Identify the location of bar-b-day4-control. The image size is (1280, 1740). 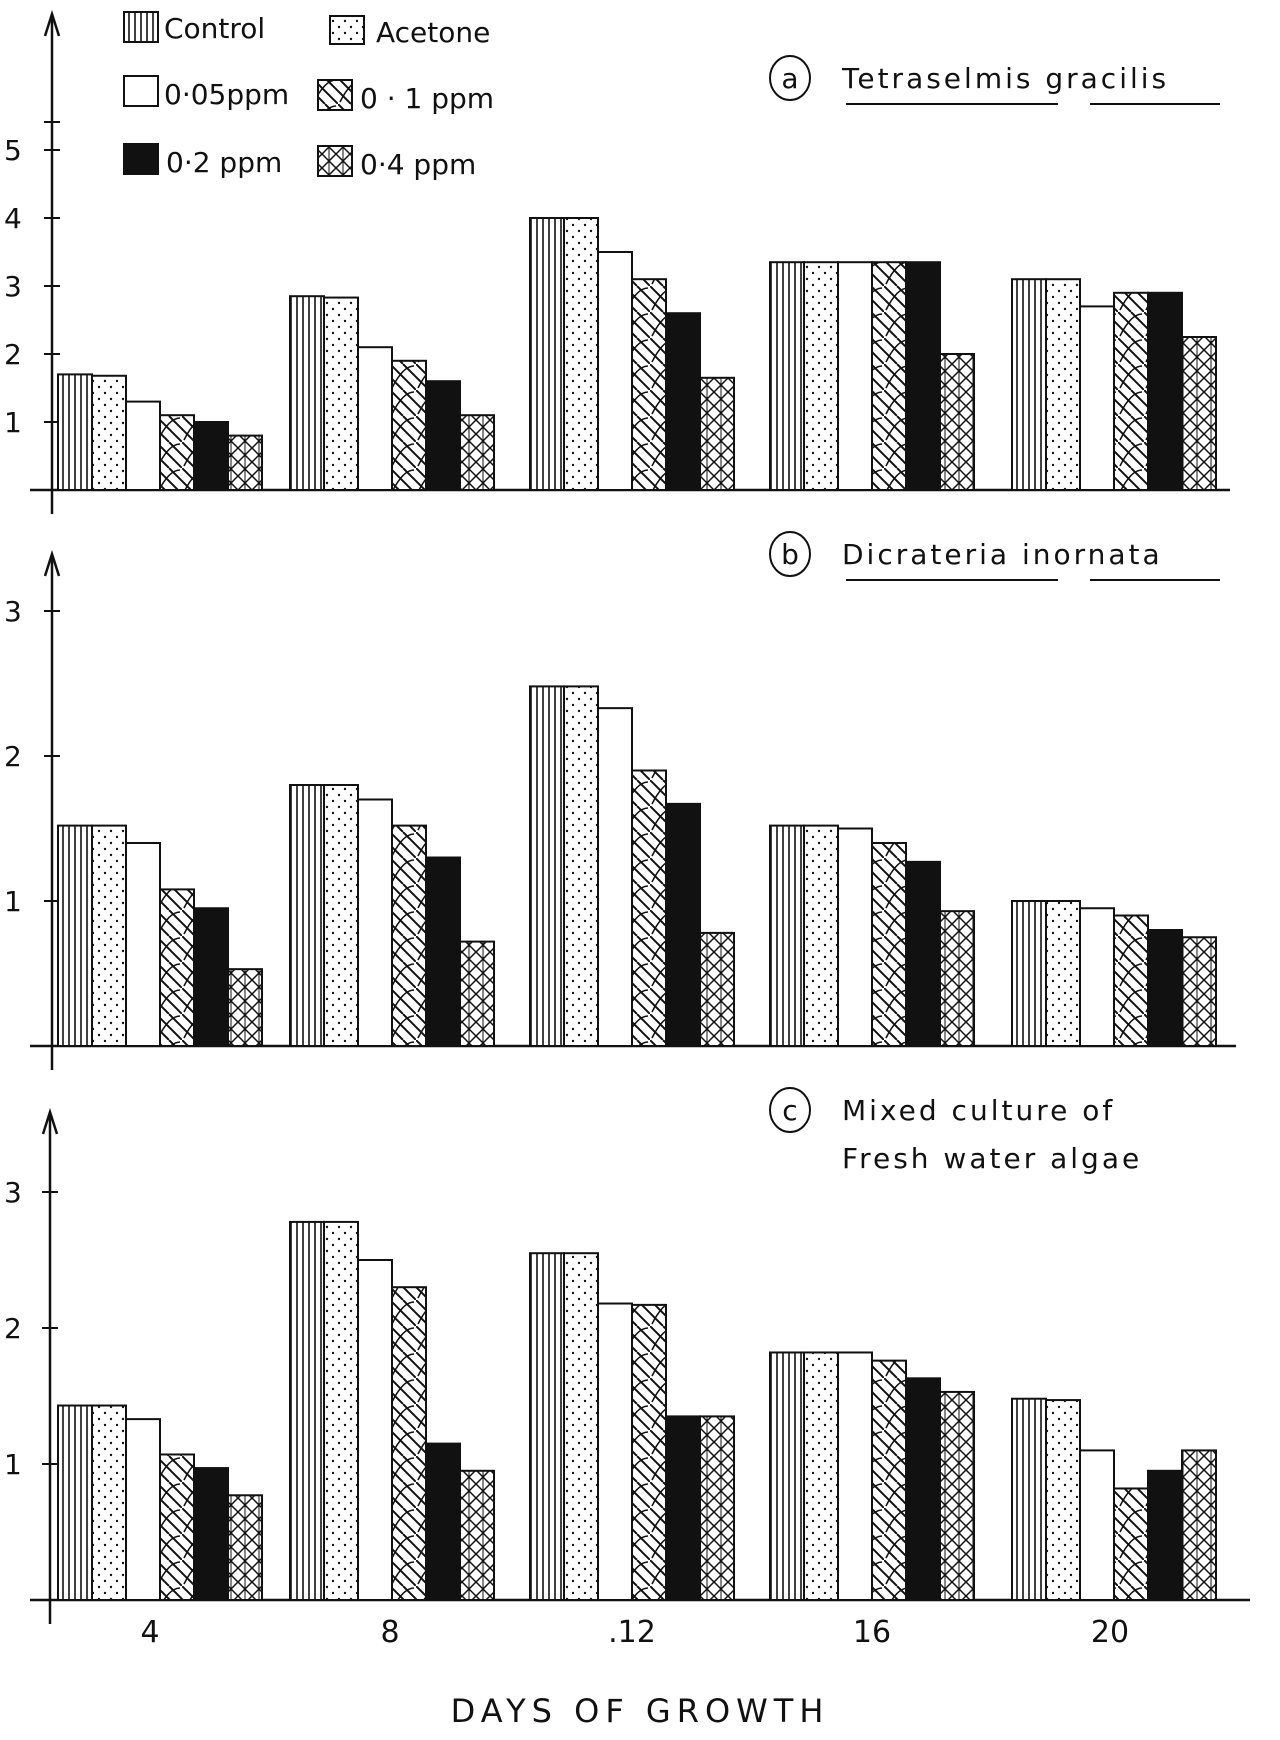
(75, 935).